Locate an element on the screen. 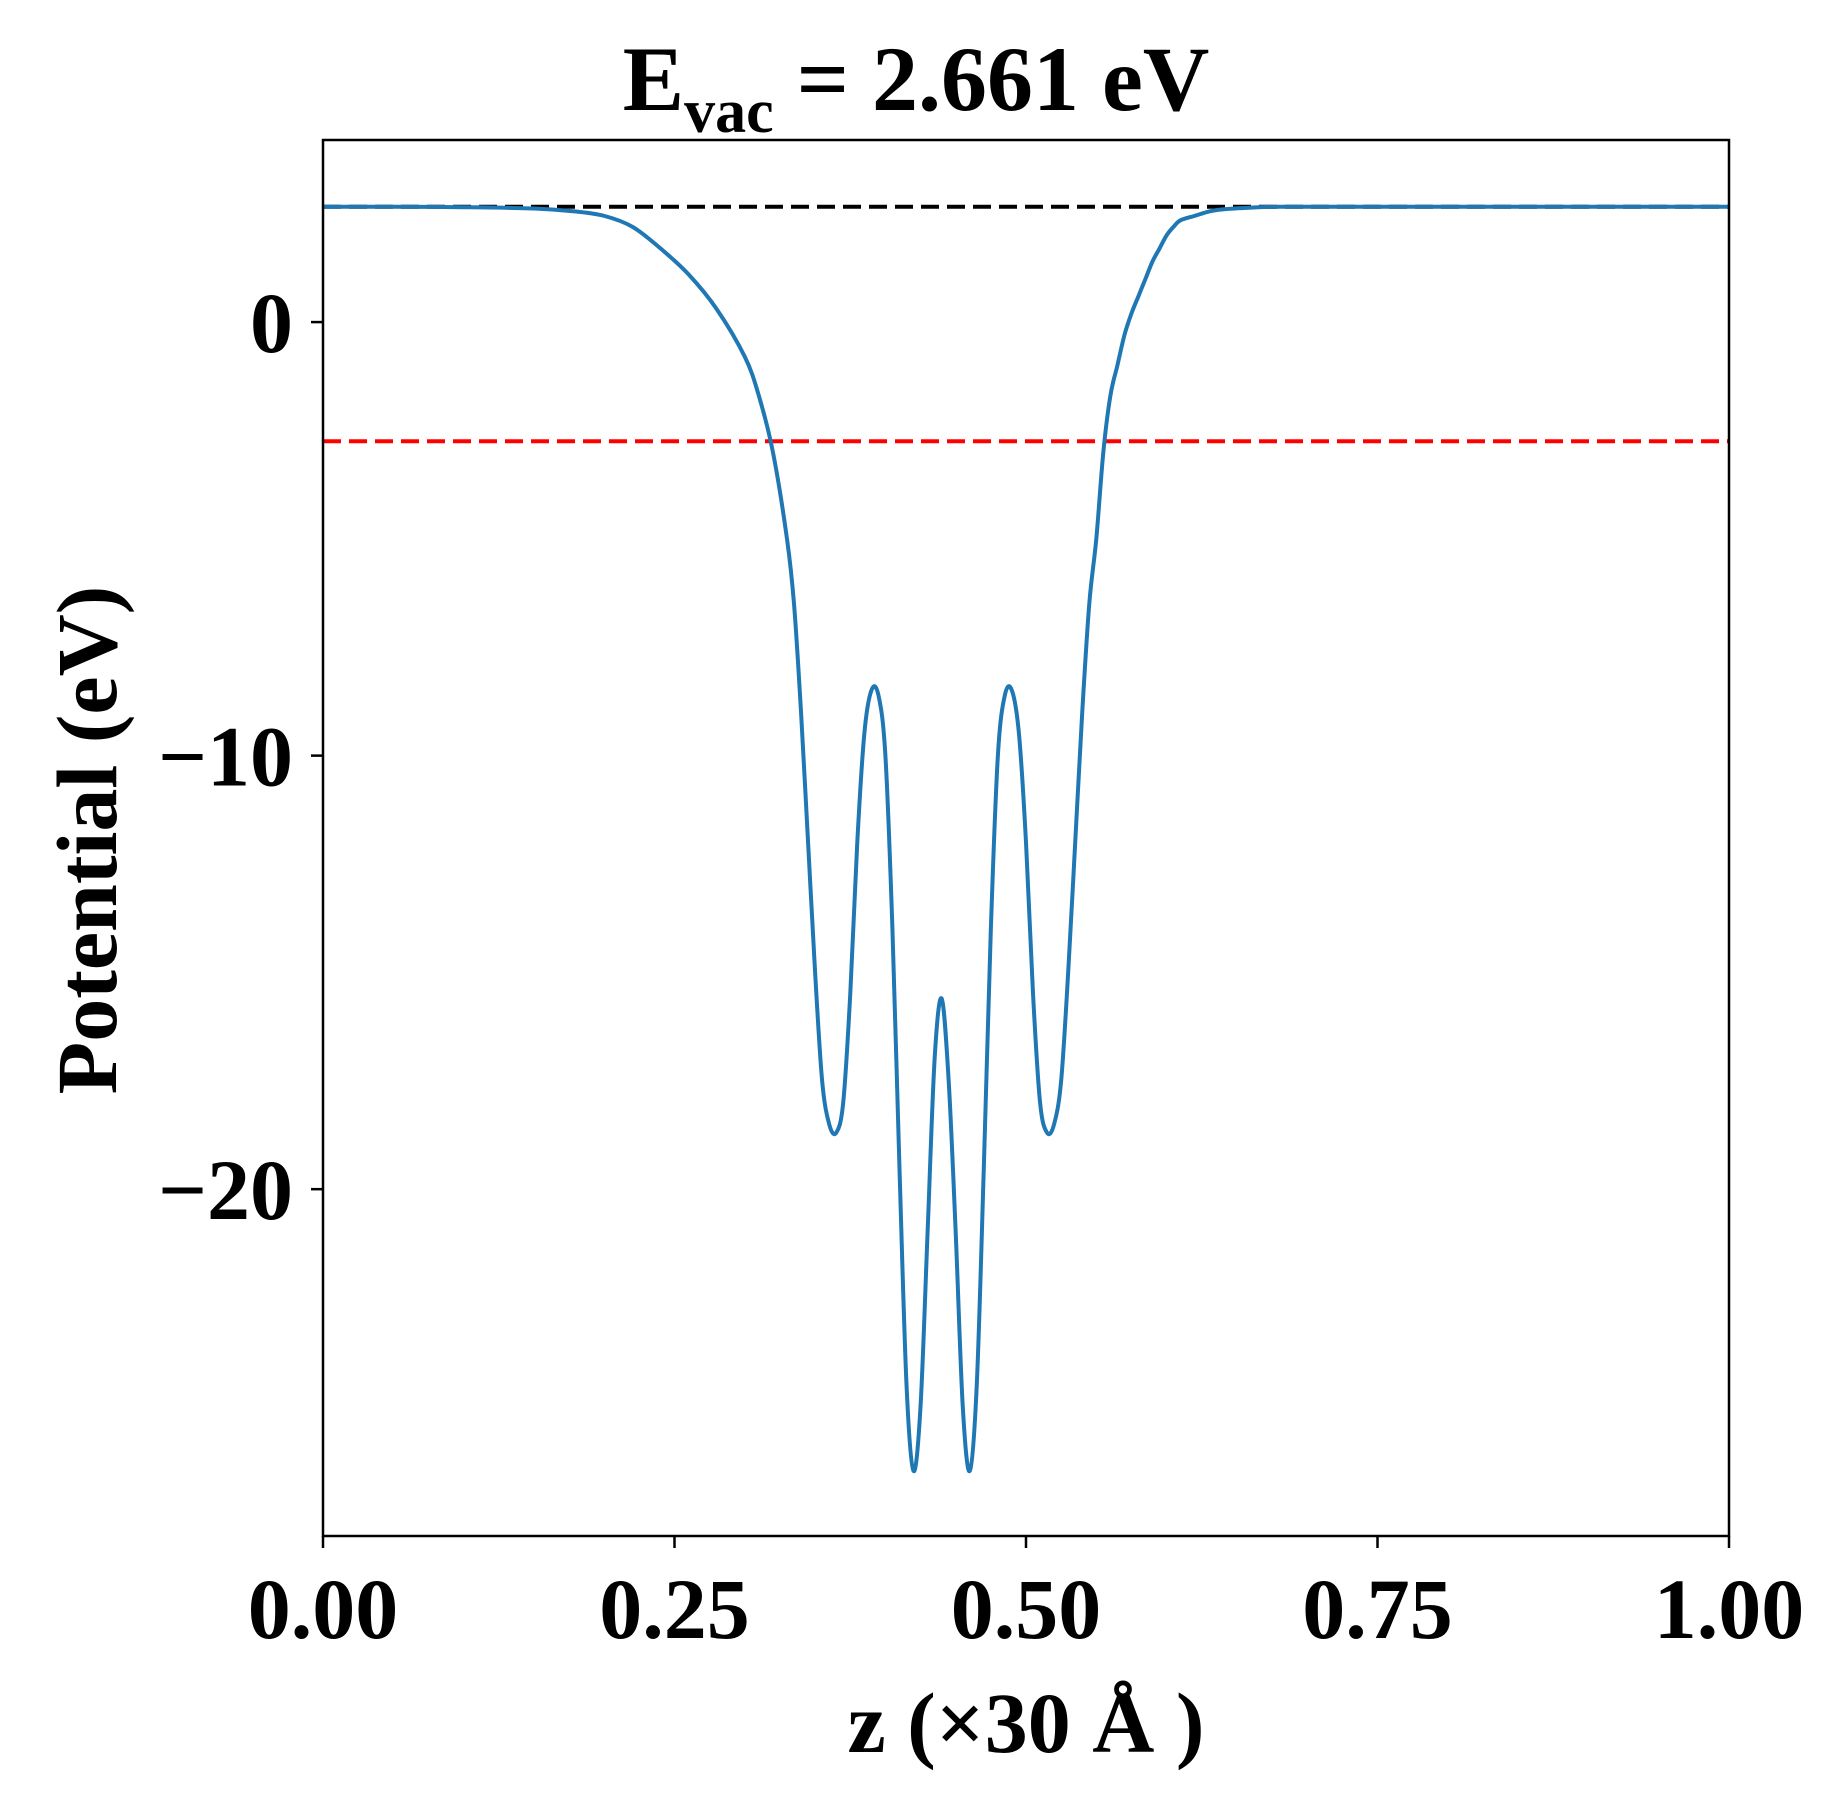 The image size is (1833, 1794). x-axis: 0.00 0.25 0.50 0.75 1.00 is located at coordinates (1026, 1596).